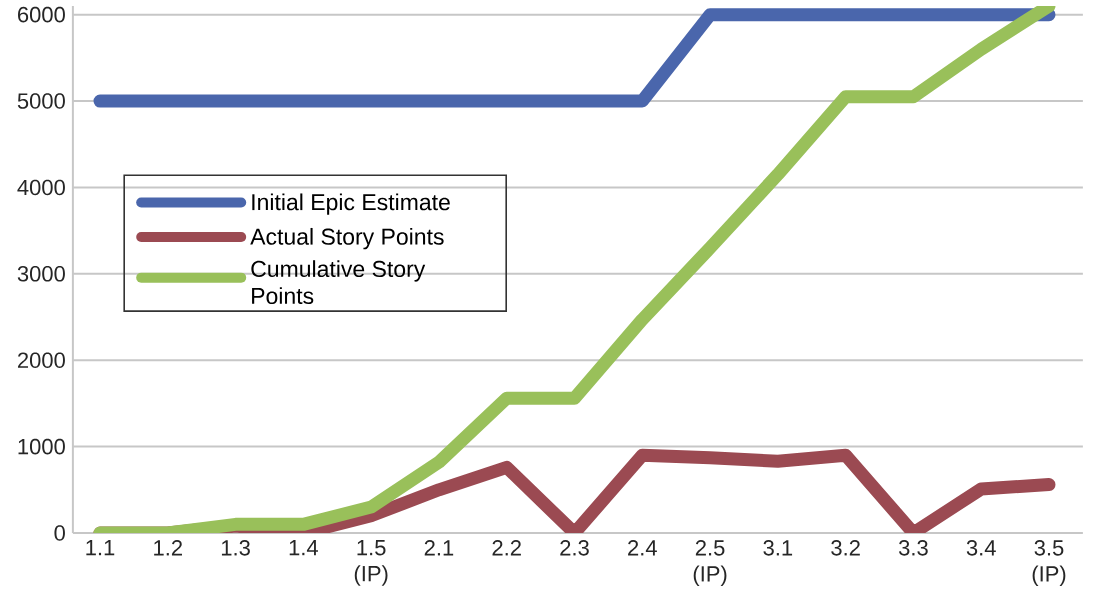 The height and width of the screenshot is (615, 1110). What do you see at coordinates (347, 238) in the screenshot?
I see `legend-label: Actual Story Points` at bounding box center [347, 238].